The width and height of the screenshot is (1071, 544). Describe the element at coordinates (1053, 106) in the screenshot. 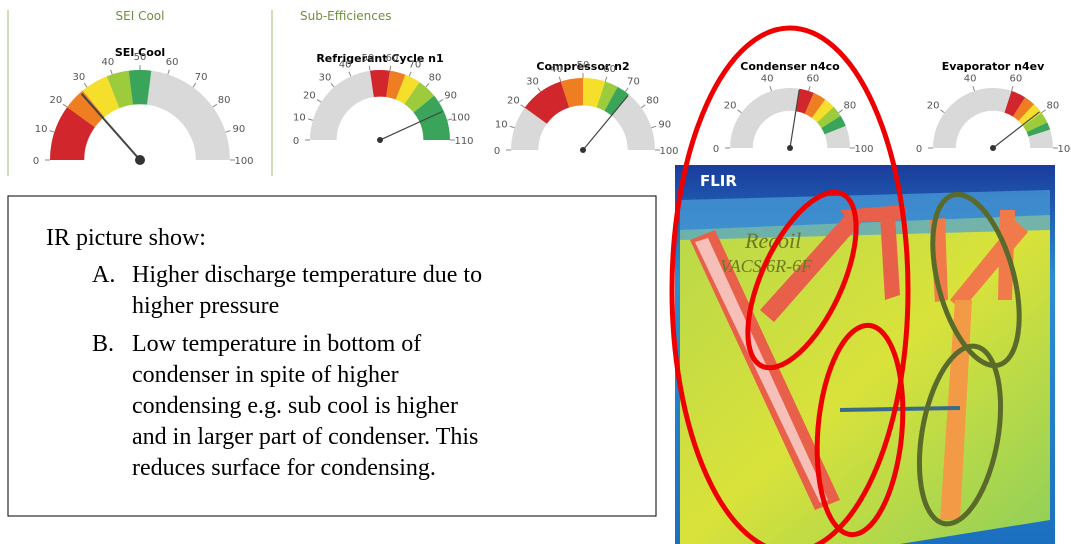

I see `gauge-tick-label: 80` at that location.